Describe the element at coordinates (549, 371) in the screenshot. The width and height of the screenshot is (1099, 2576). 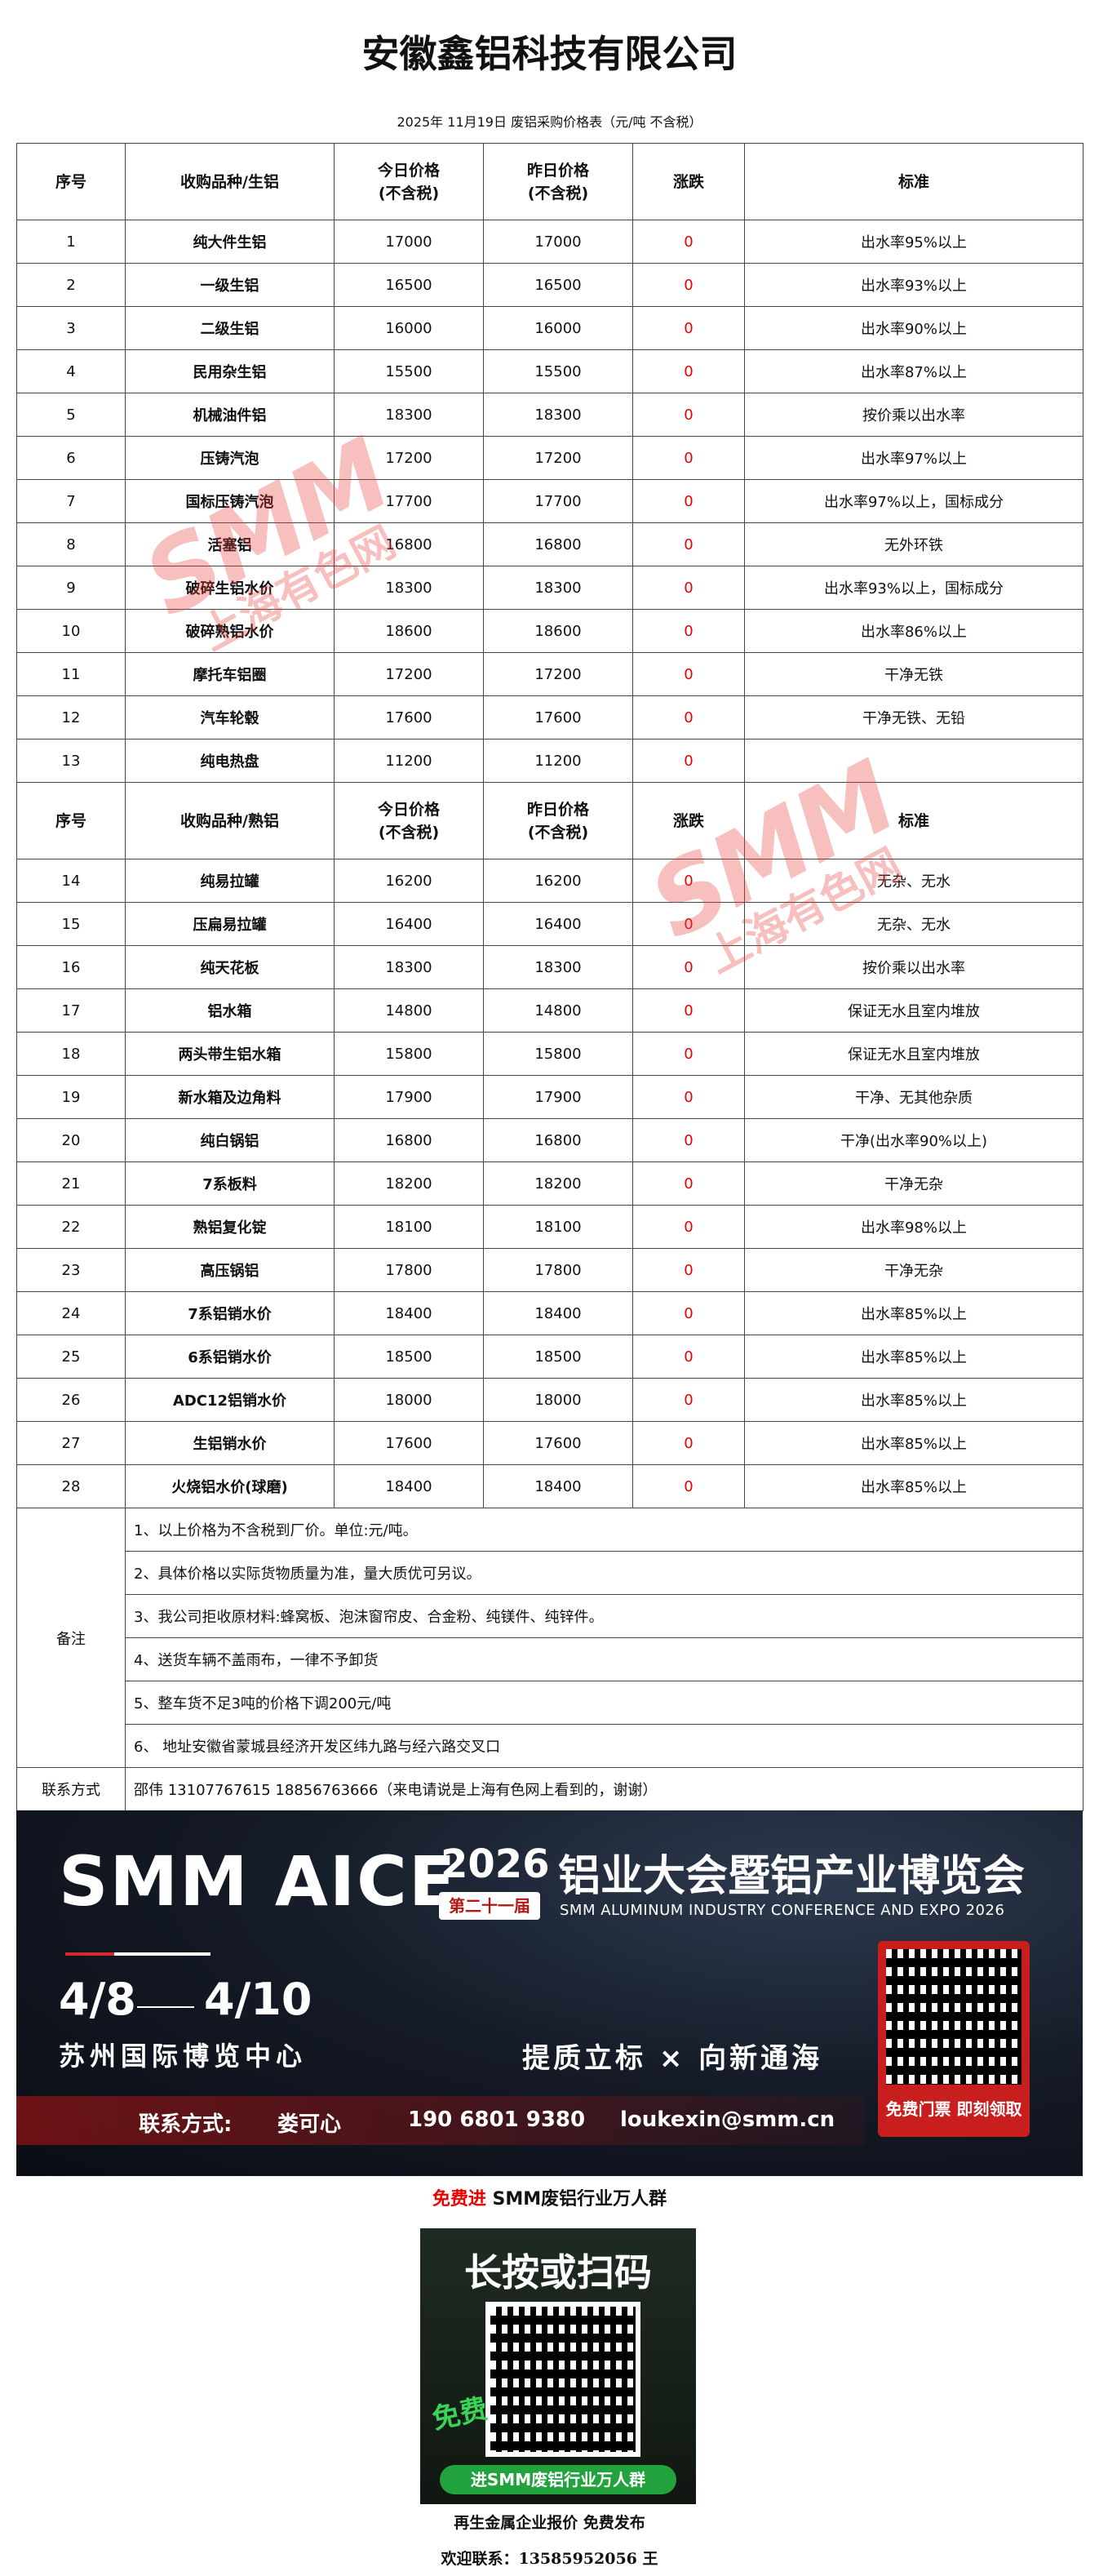
I see `data-row: 4 民用杂生铝 15500 15500 0 出水率87%以上` at that location.